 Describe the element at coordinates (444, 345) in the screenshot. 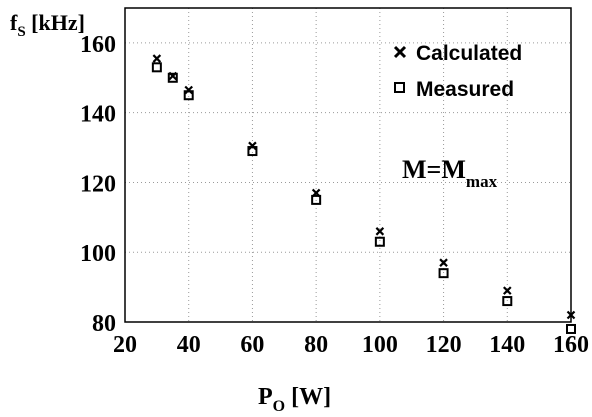

I see `x-tick-label: 120` at that location.